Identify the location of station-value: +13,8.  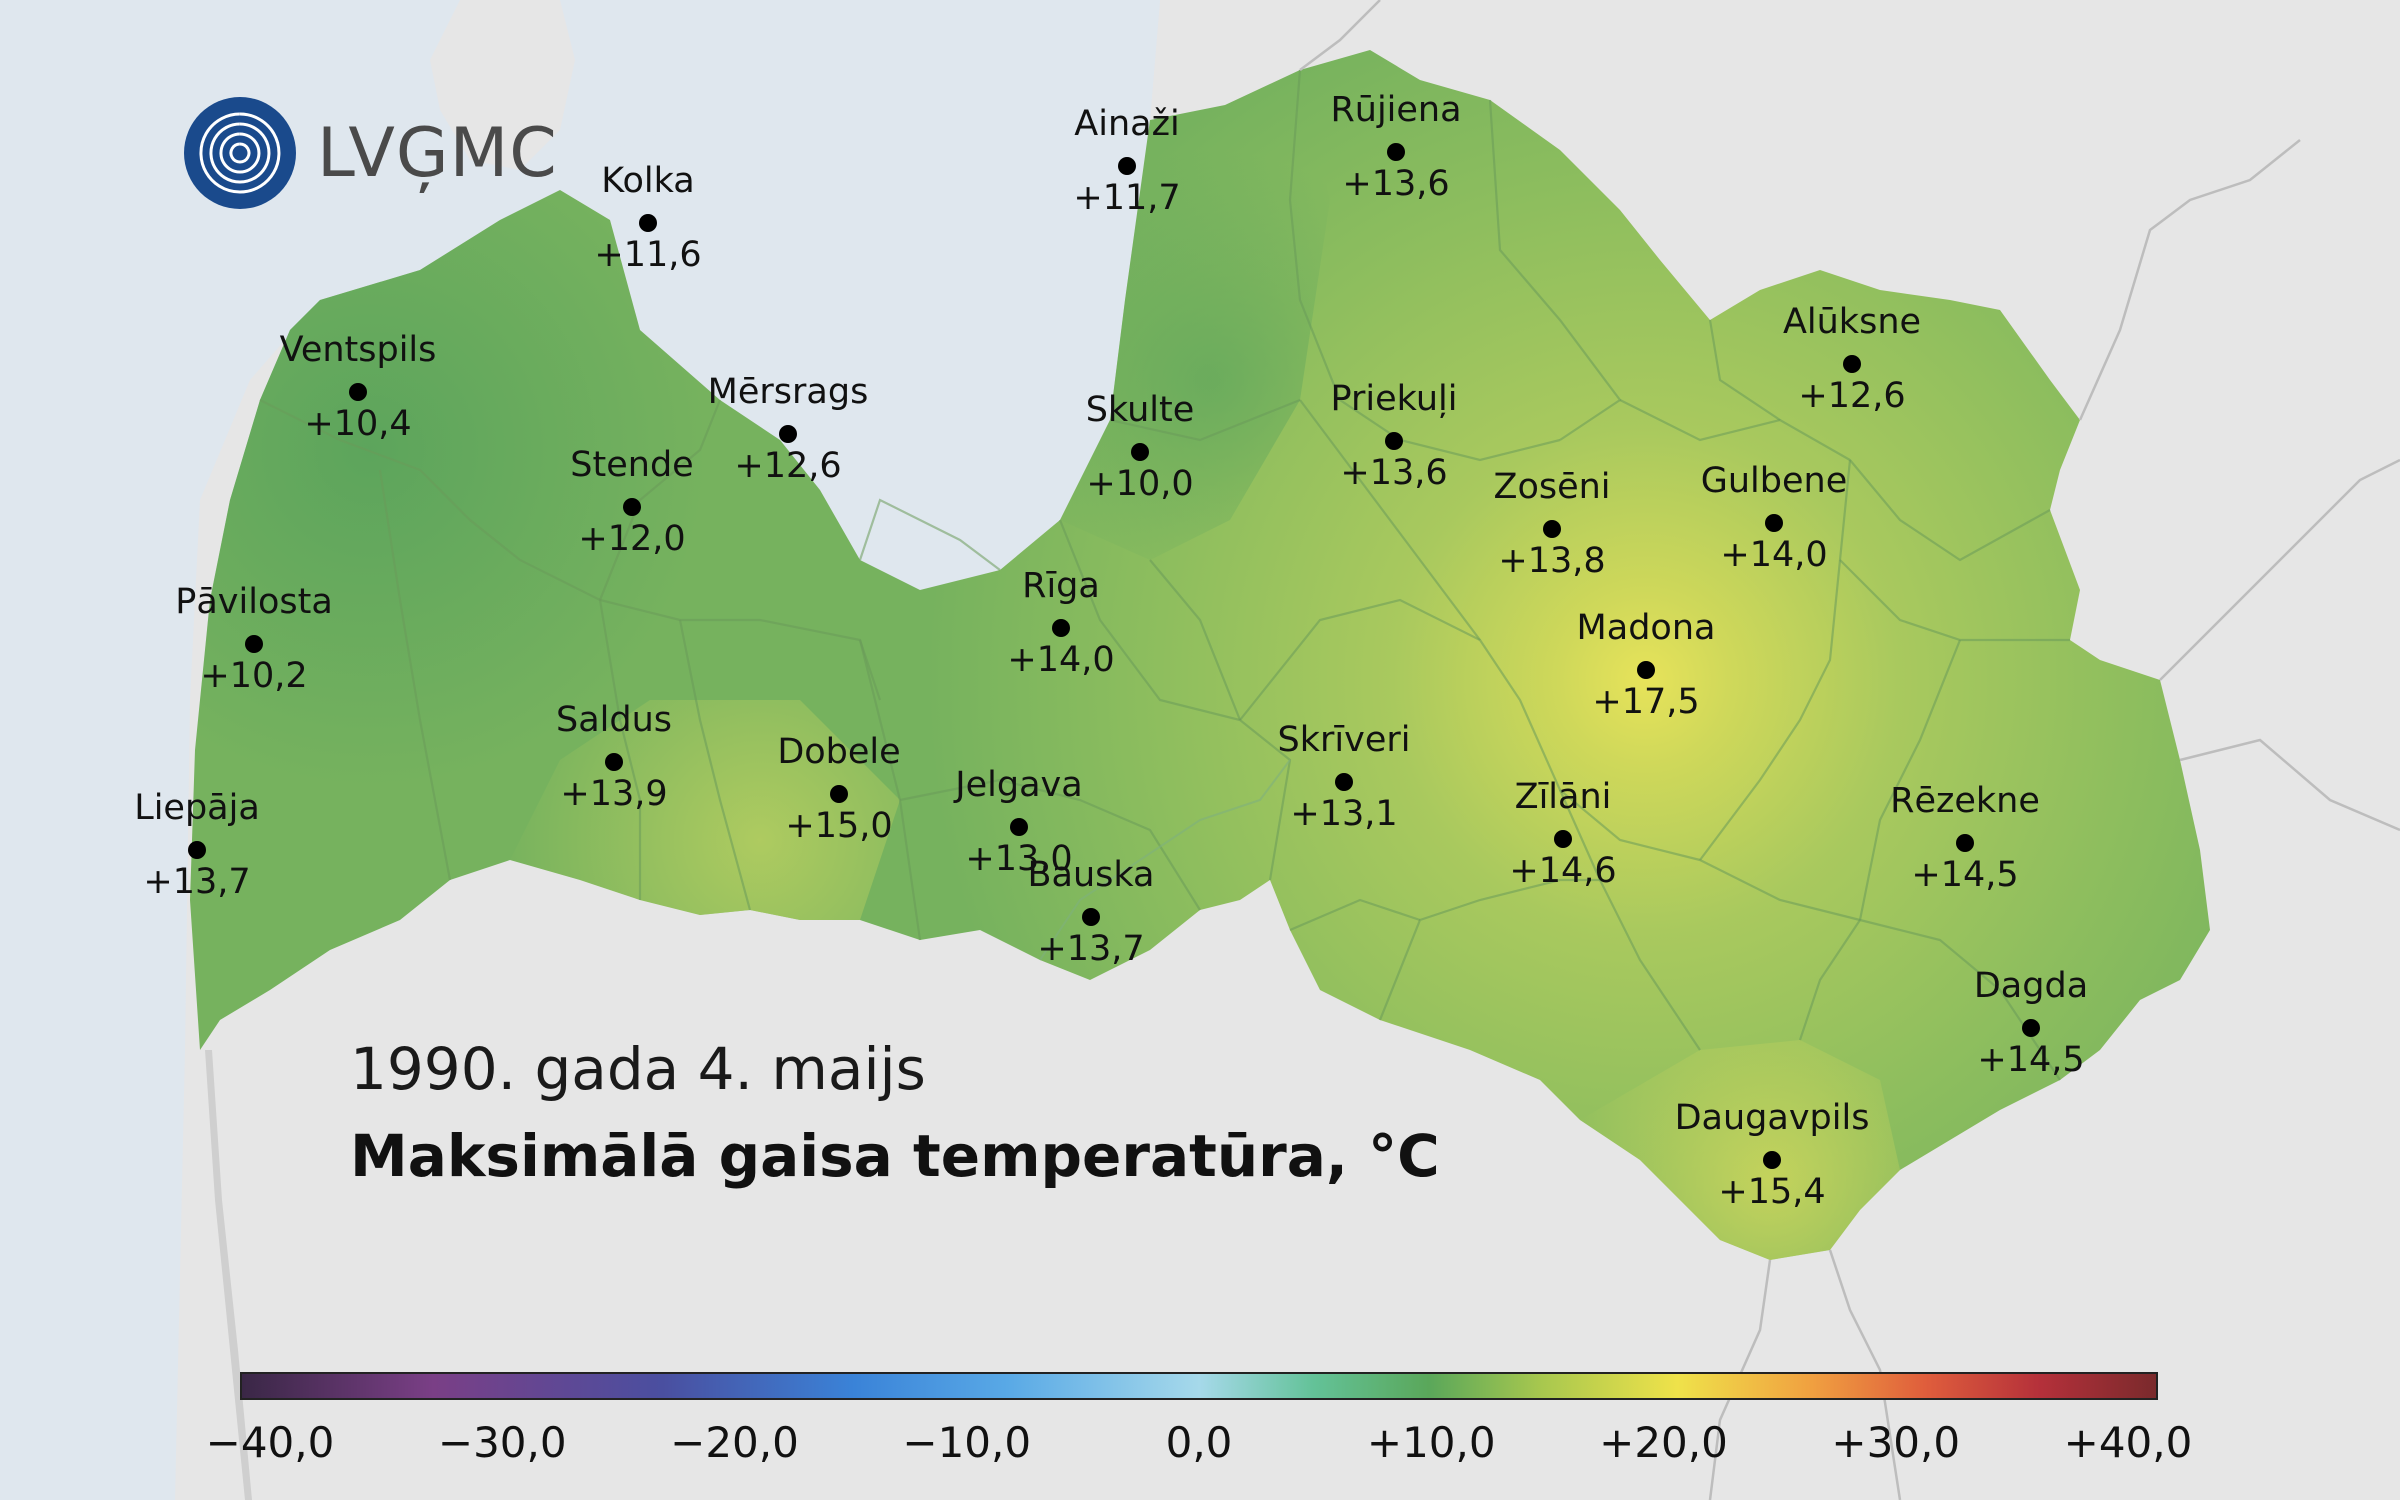
(1552, 561).